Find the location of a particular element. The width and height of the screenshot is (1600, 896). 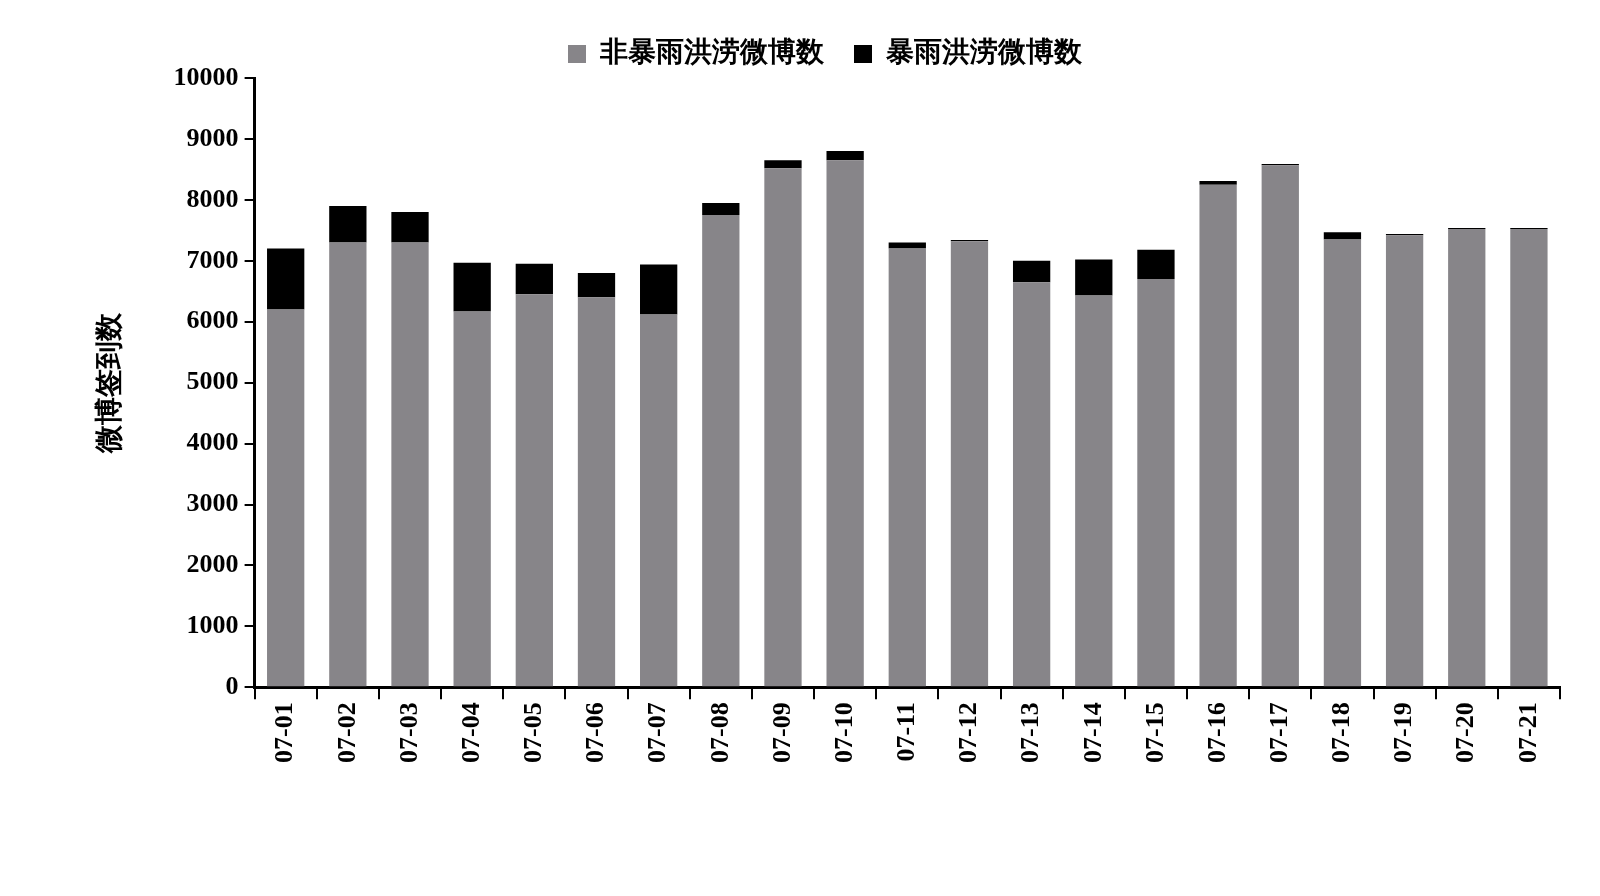

legend-label: 非暴雨洪涝微博数 is located at coordinates (712, 52).